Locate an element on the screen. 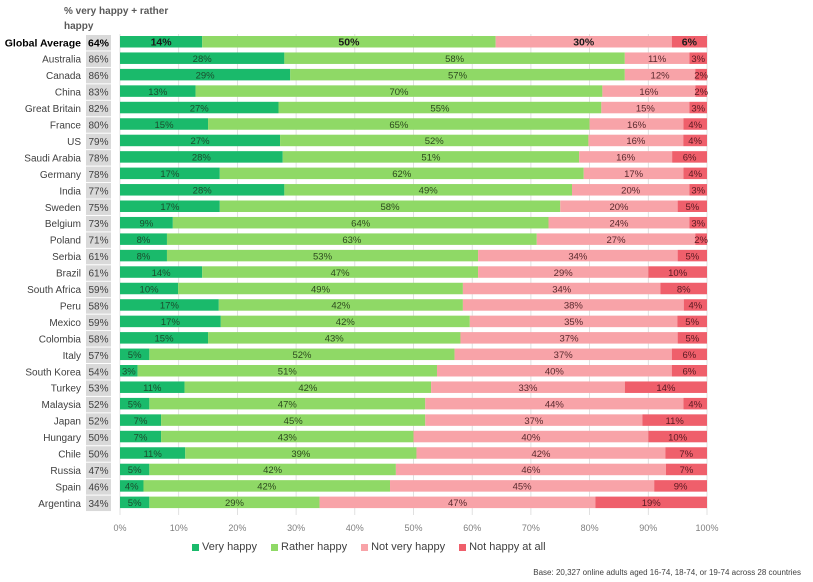 The width and height of the screenshot is (813, 582). data-label: 19% is located at coordinates (652, 503).